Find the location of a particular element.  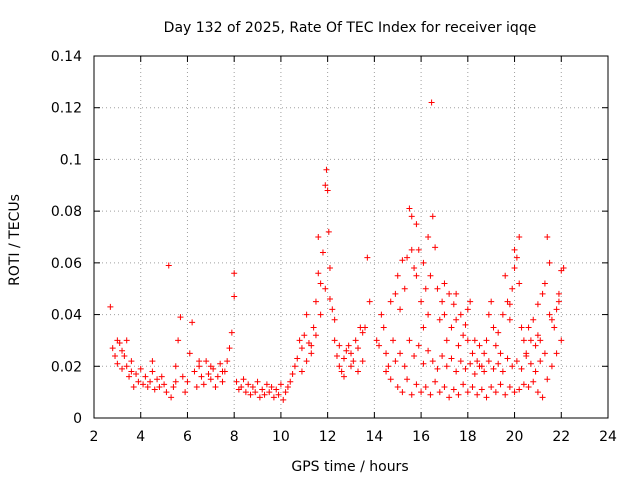

x-tick-label: 20 is located at coordinates (515, 437).